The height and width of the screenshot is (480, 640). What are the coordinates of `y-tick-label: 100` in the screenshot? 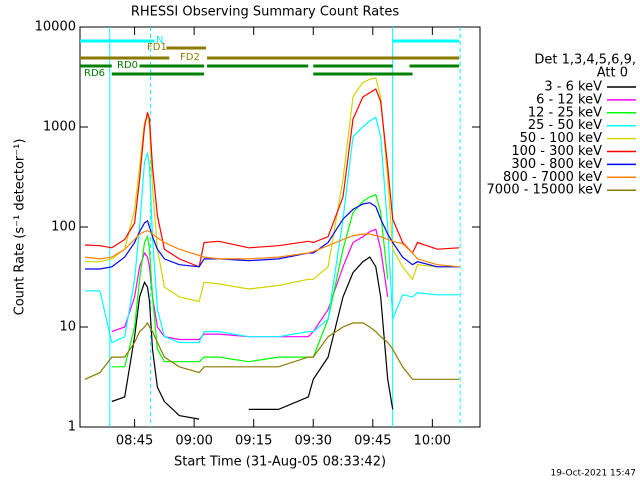 It's located at (63, 227).